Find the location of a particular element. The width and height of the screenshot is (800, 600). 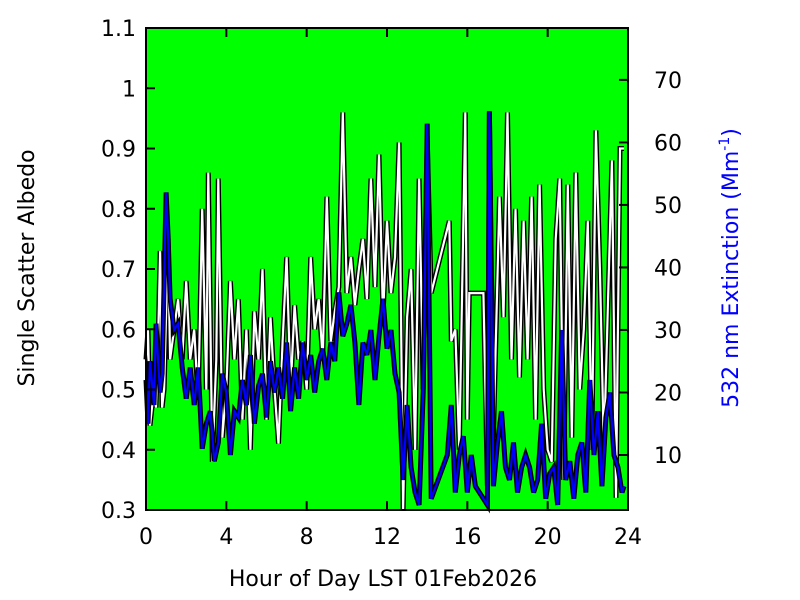

y2-tick-label: 50 is located at coordinates (668, 206).